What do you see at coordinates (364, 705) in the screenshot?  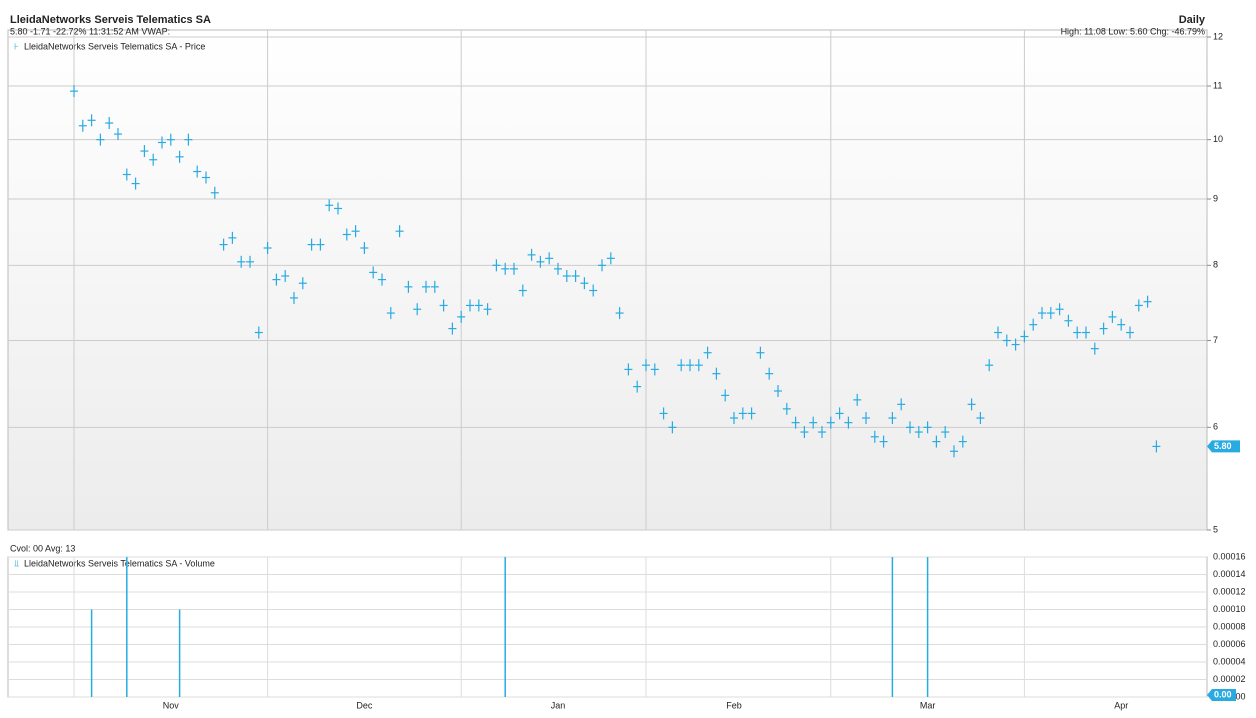 I see `x-tick-label: Dec` at bounding box center [364, 705].